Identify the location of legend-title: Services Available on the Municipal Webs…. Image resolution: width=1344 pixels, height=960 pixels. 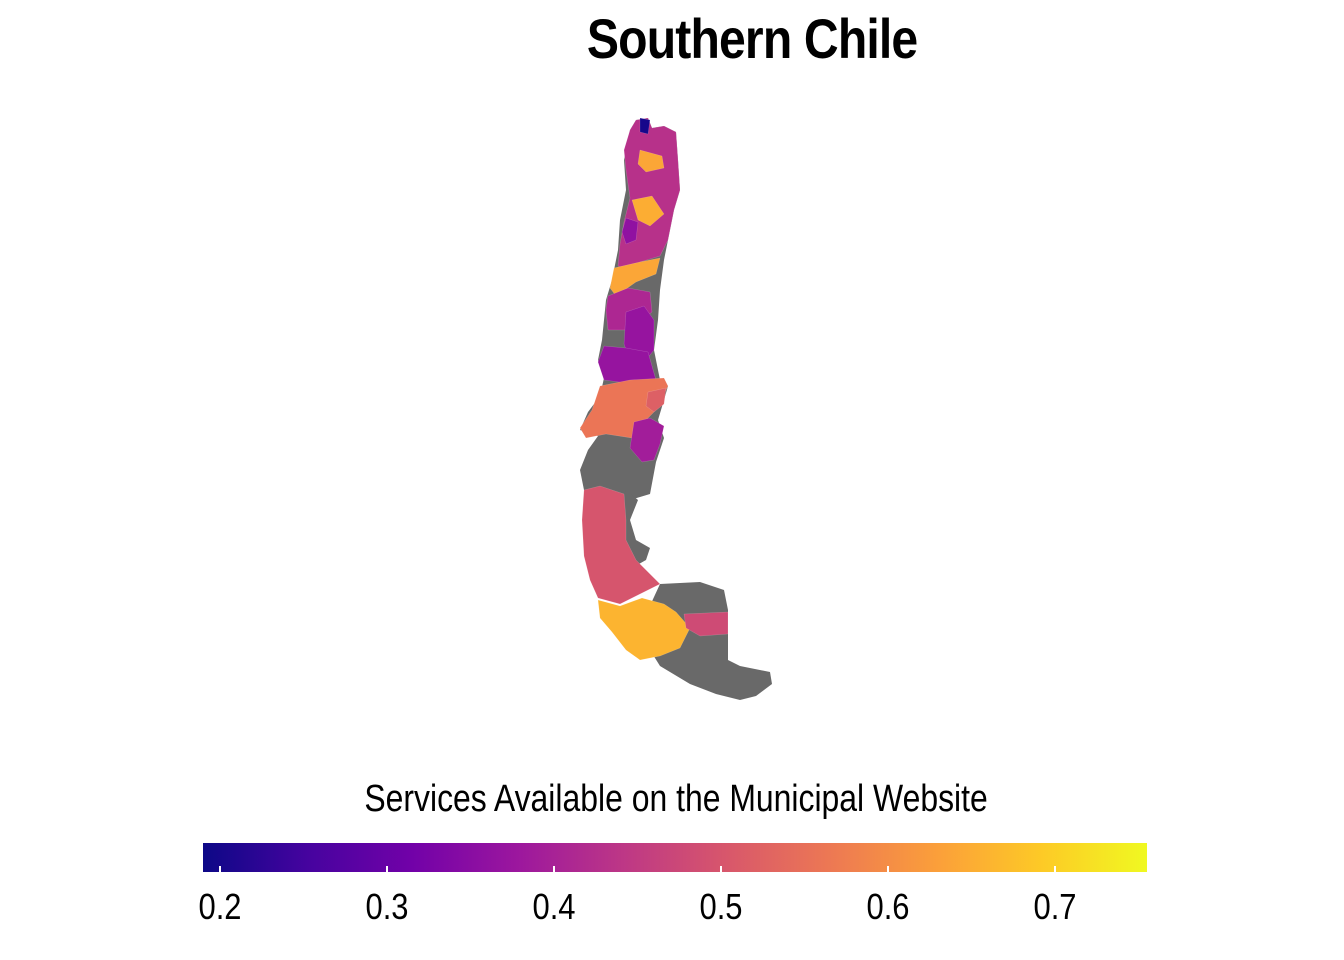
(676, 799).